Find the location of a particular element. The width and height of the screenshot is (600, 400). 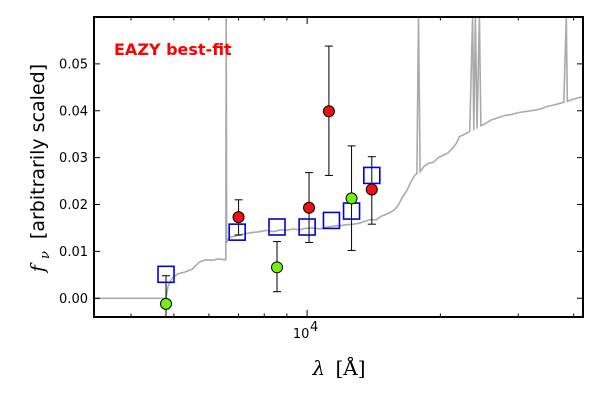

y-tick-label: 0.05 is located at coordinates (73, 64).